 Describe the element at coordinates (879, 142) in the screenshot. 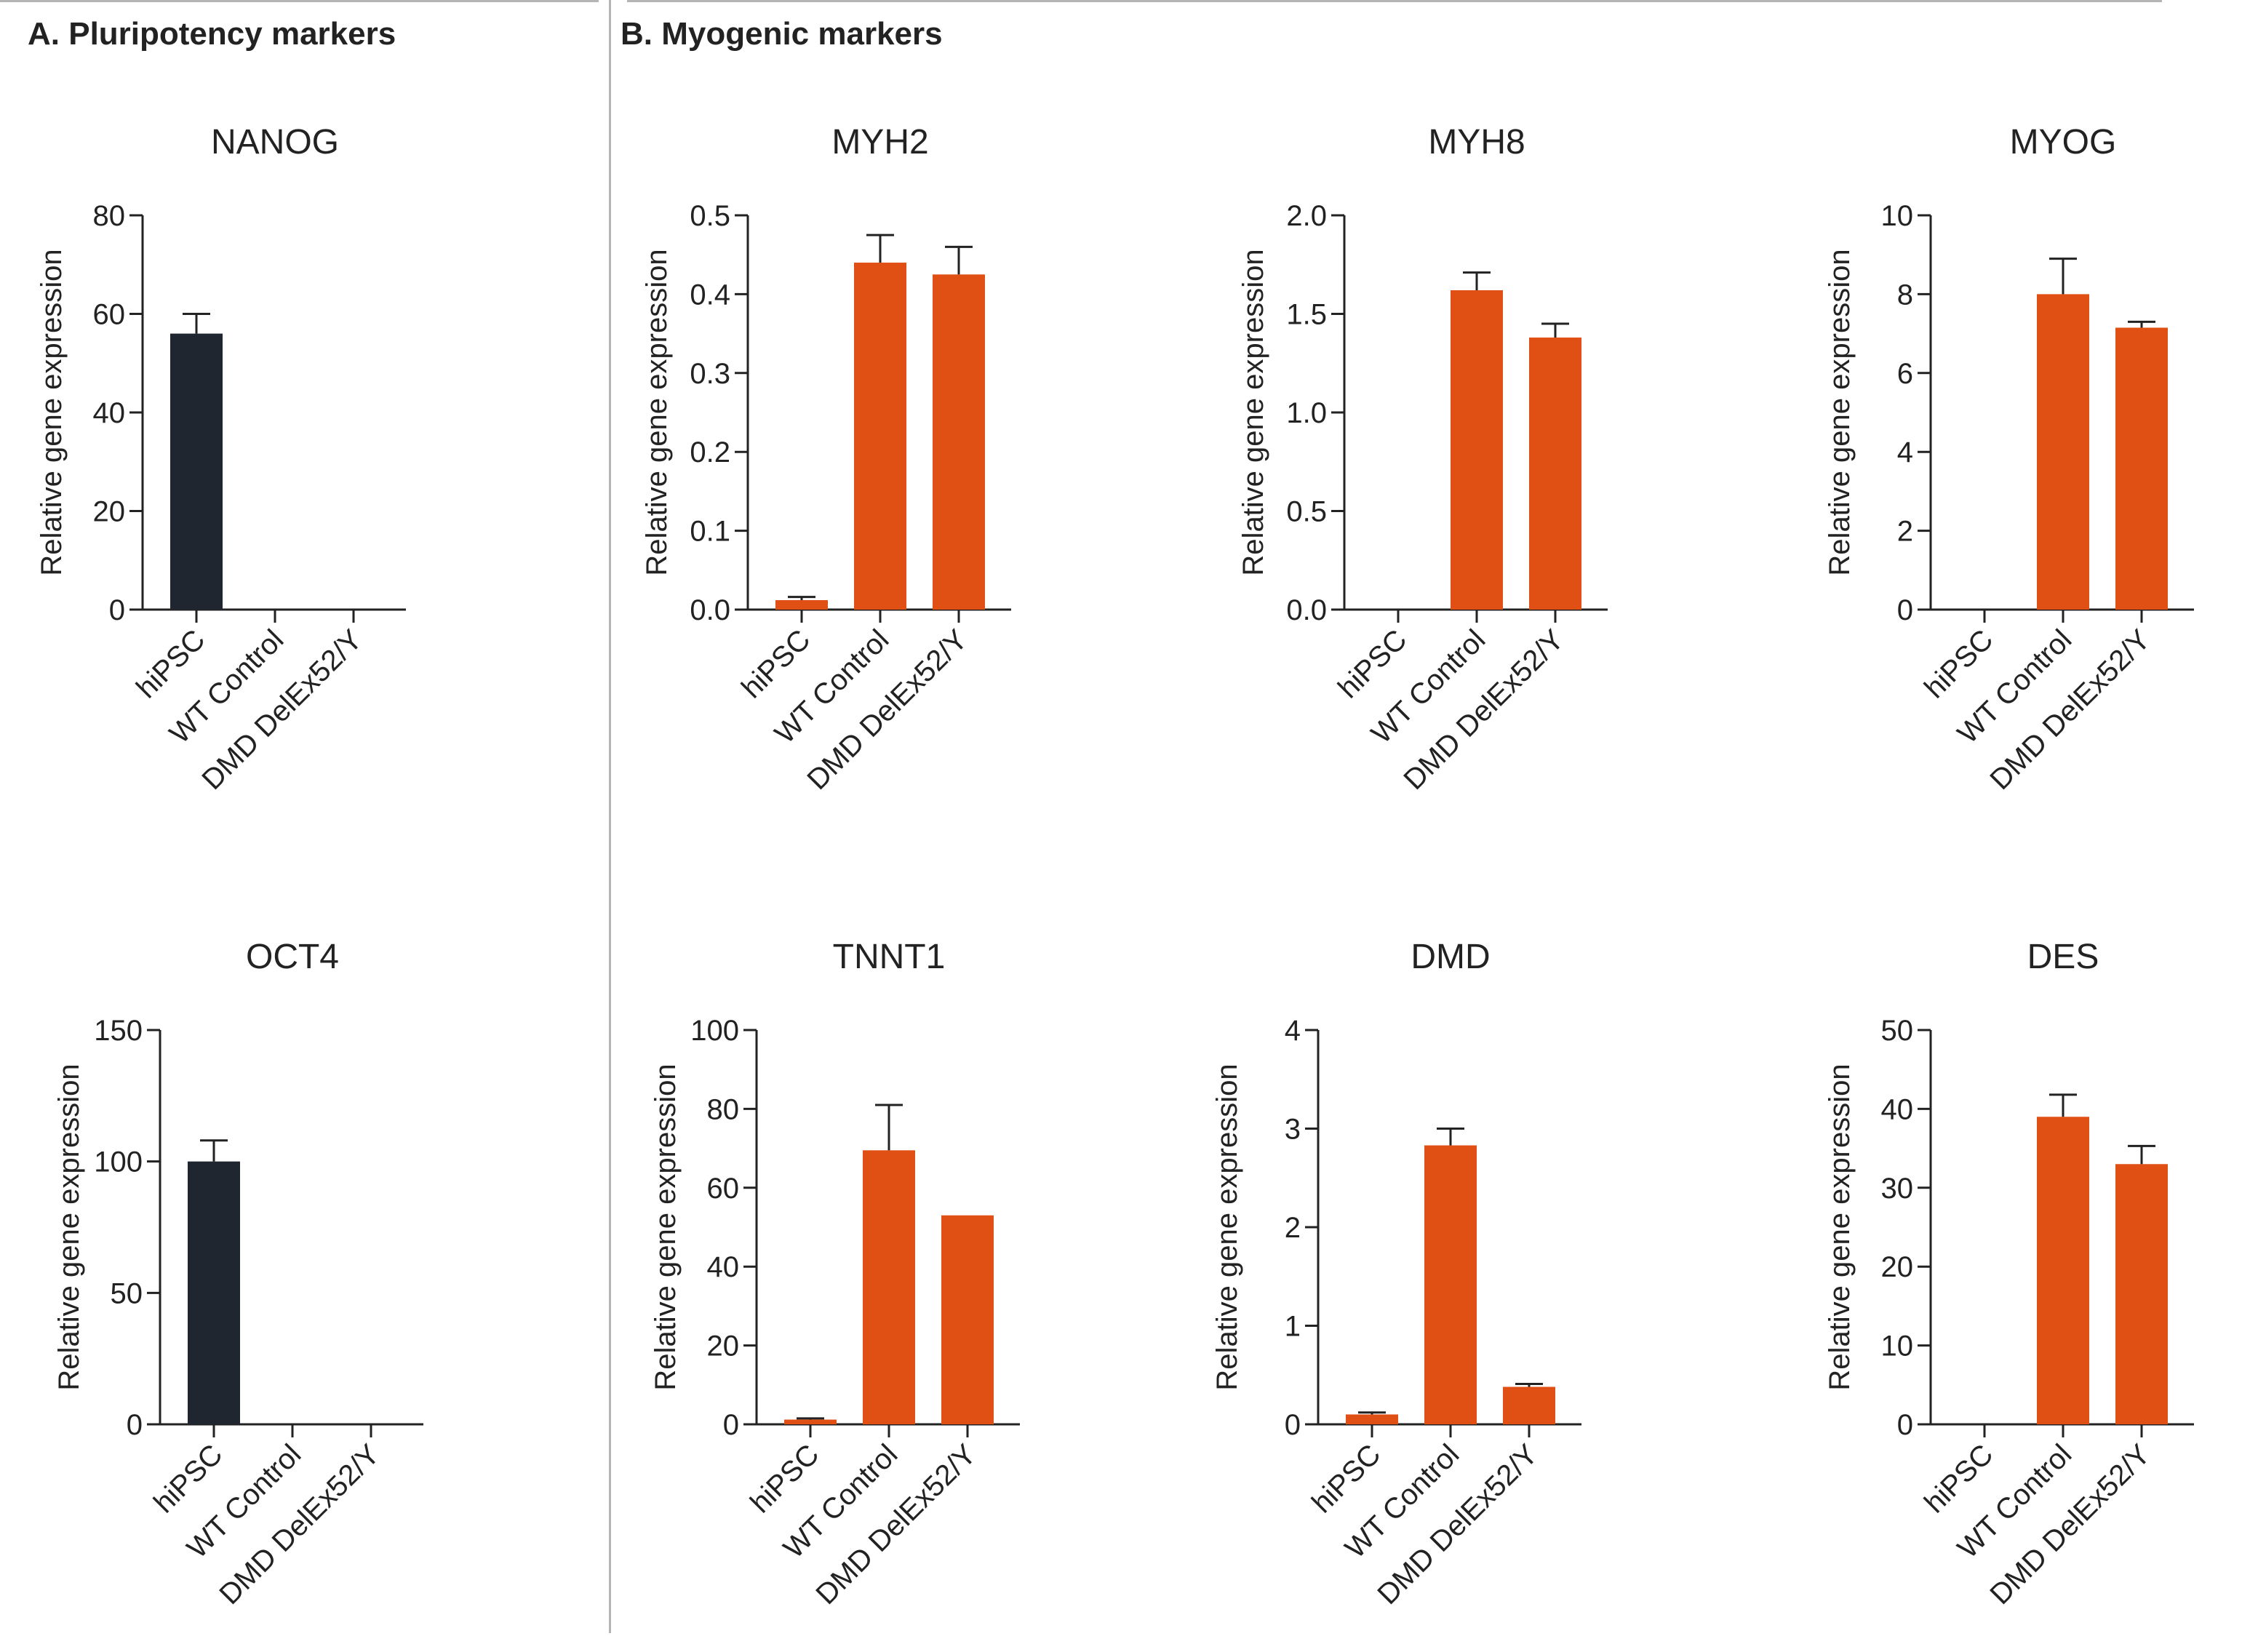

I see `myh2-chart-title: MYH2` at that location.